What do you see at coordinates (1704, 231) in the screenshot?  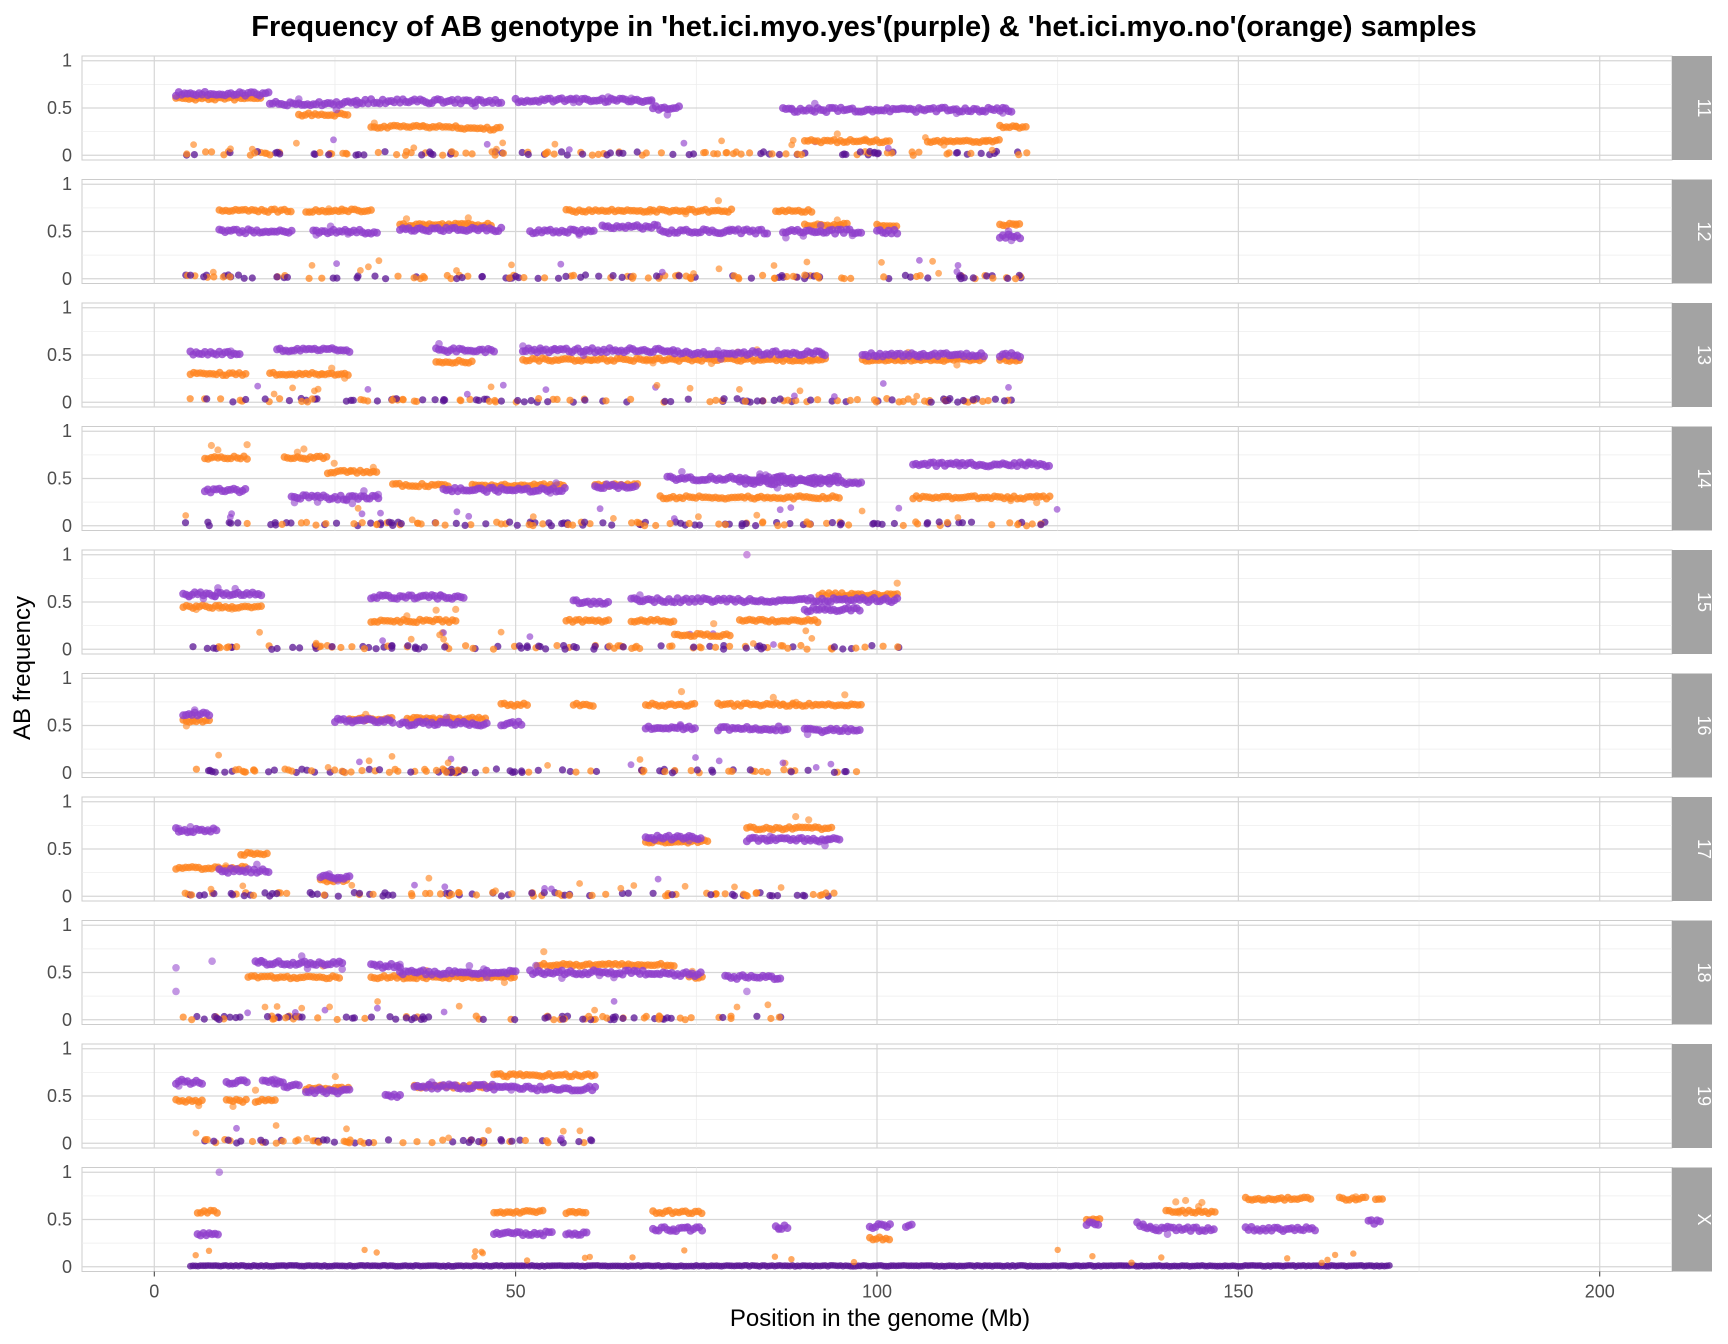 I see `facet-strip-label: 12` at bounding box center [1704, 231].